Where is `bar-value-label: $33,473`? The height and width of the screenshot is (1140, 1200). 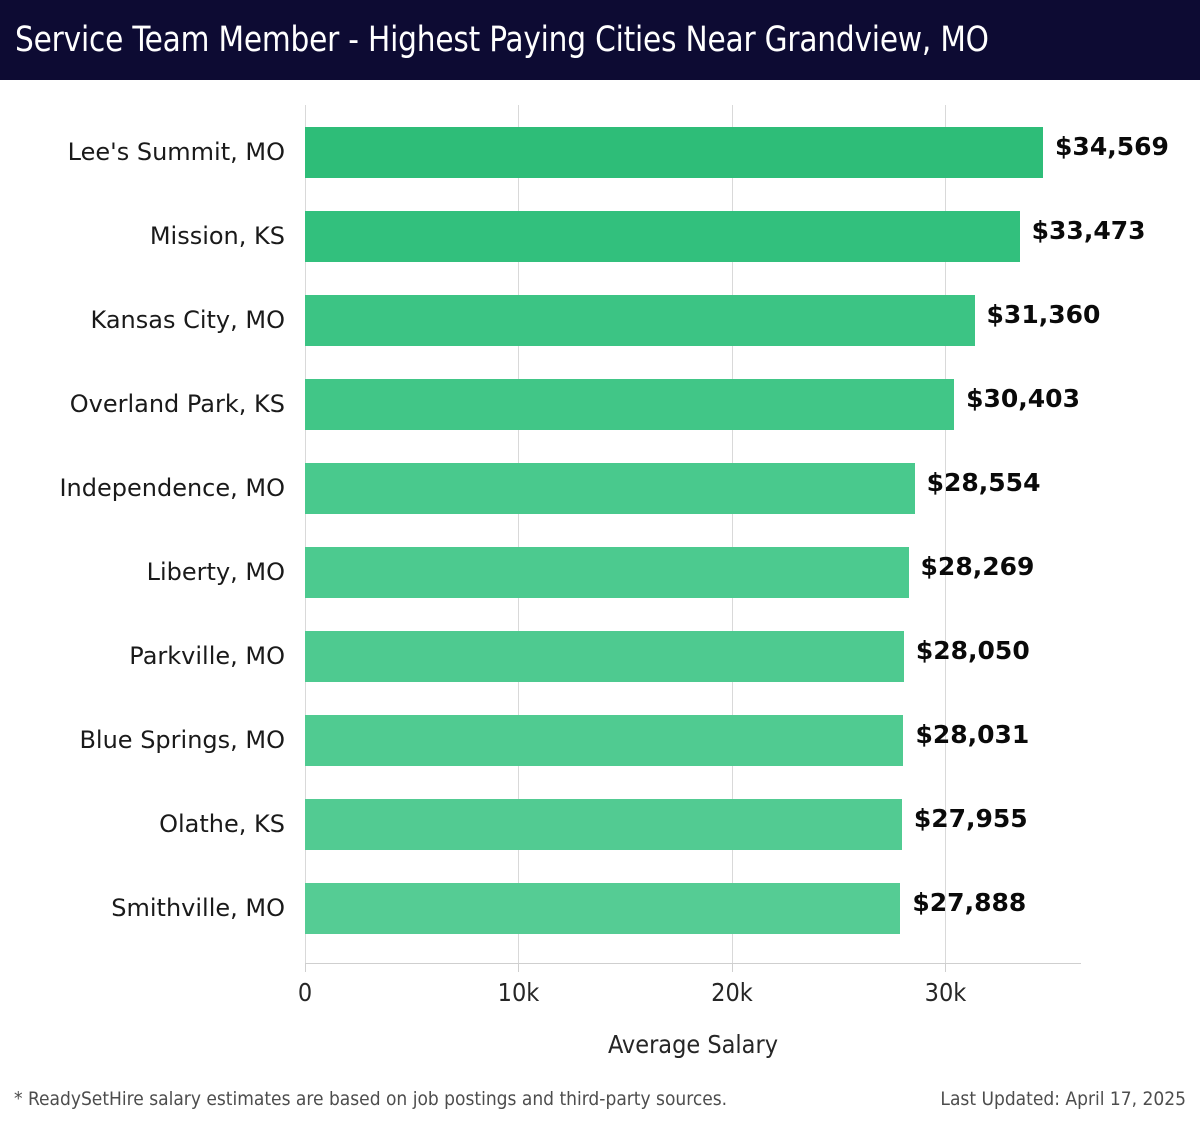
bar-value-label: $33,473 is located at coordinates (1088, 230).